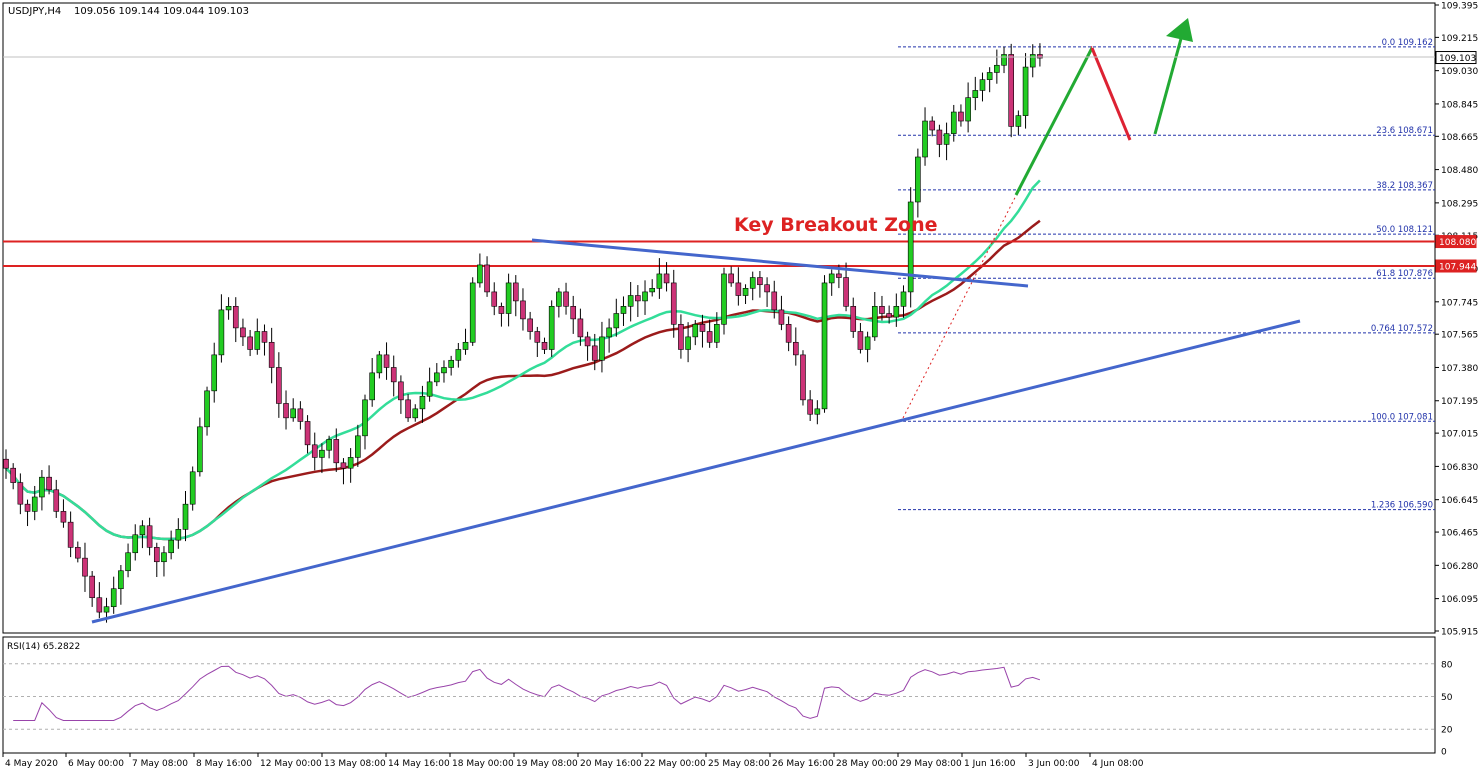 The height and width of the screenshot is (778, 1480). Describe the element at coordinates (675, 764) in the screenshot. I see `x-tick-label: 22 May 00:00` at that location.